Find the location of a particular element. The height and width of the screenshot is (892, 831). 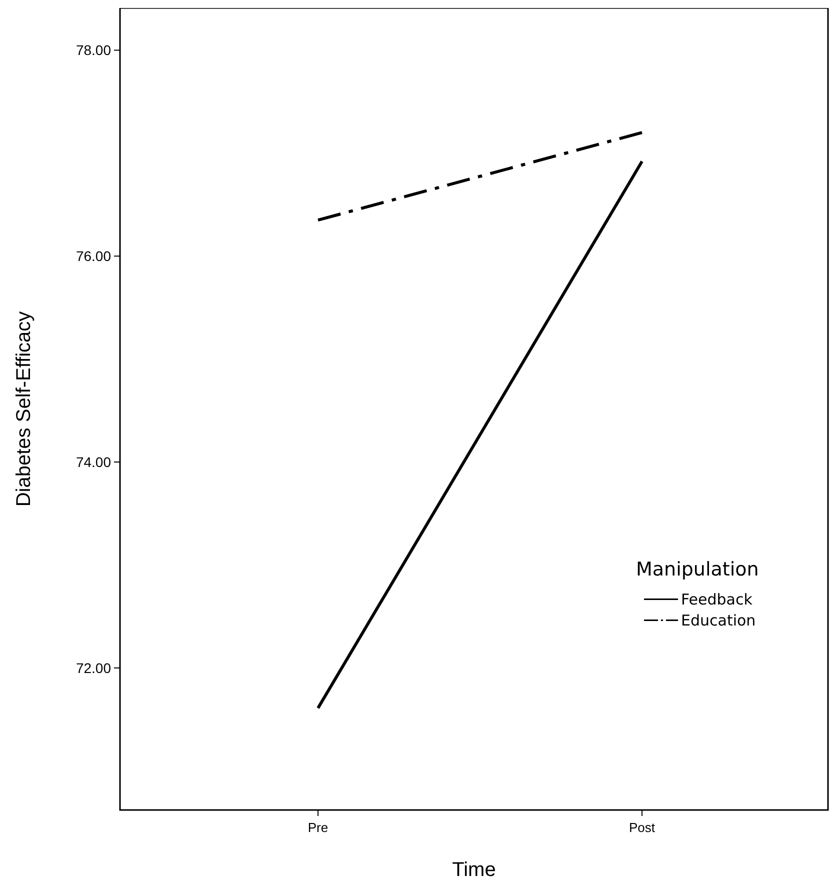

y-tick-label: 78.00 is located at coordinates (94, 50).